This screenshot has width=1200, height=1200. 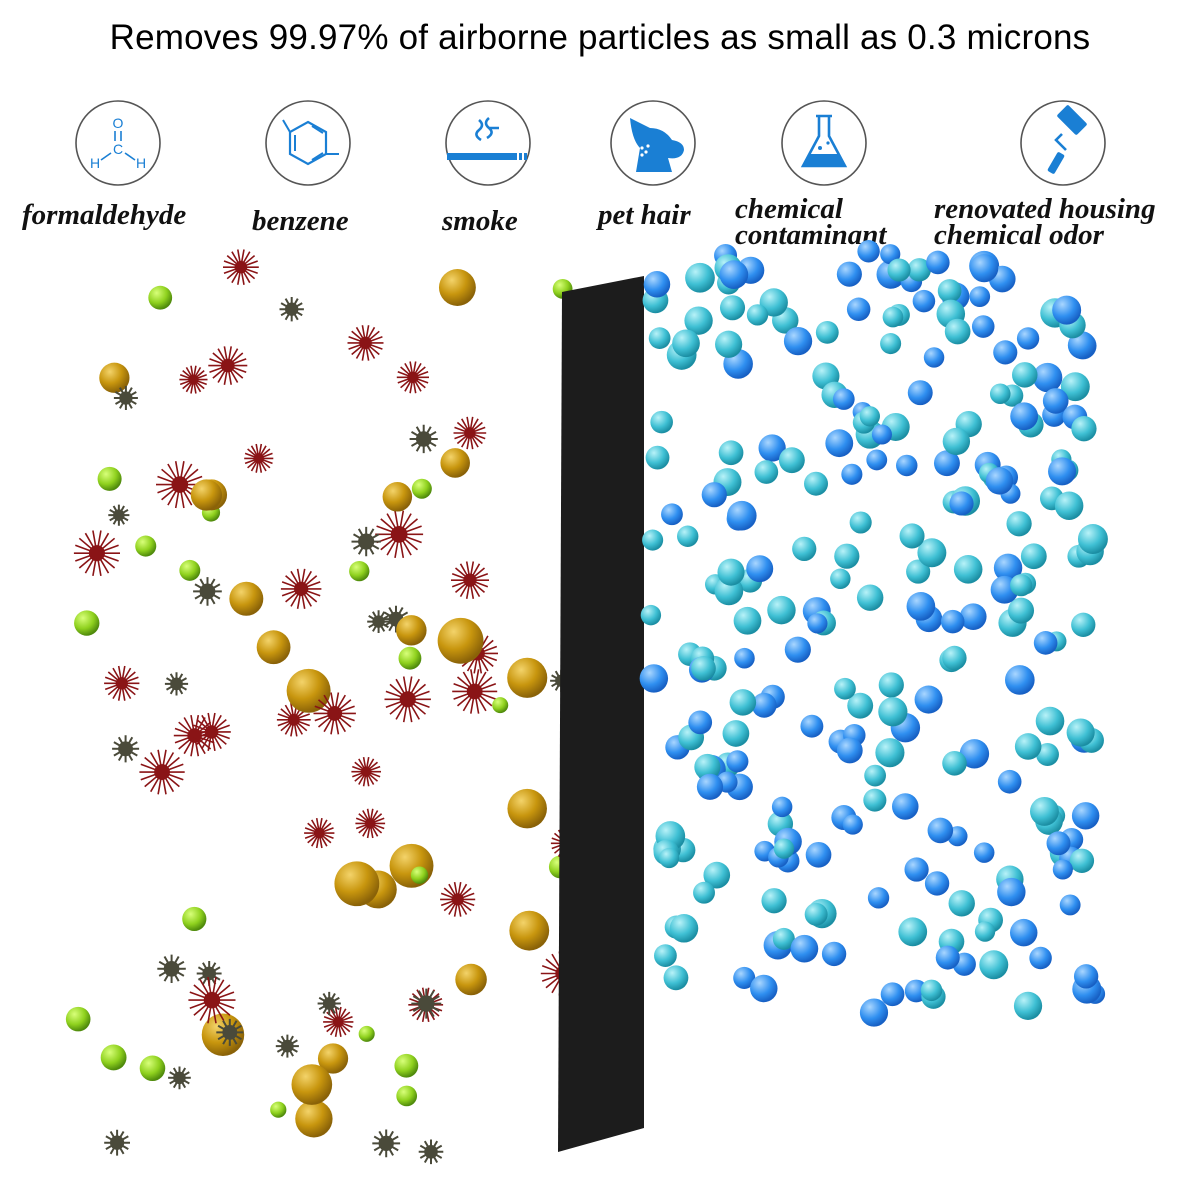 What do you see at coordinates (300, 221) in the screenshot?
I see `label-benzene: benzene` at bounding box center [300, 221].